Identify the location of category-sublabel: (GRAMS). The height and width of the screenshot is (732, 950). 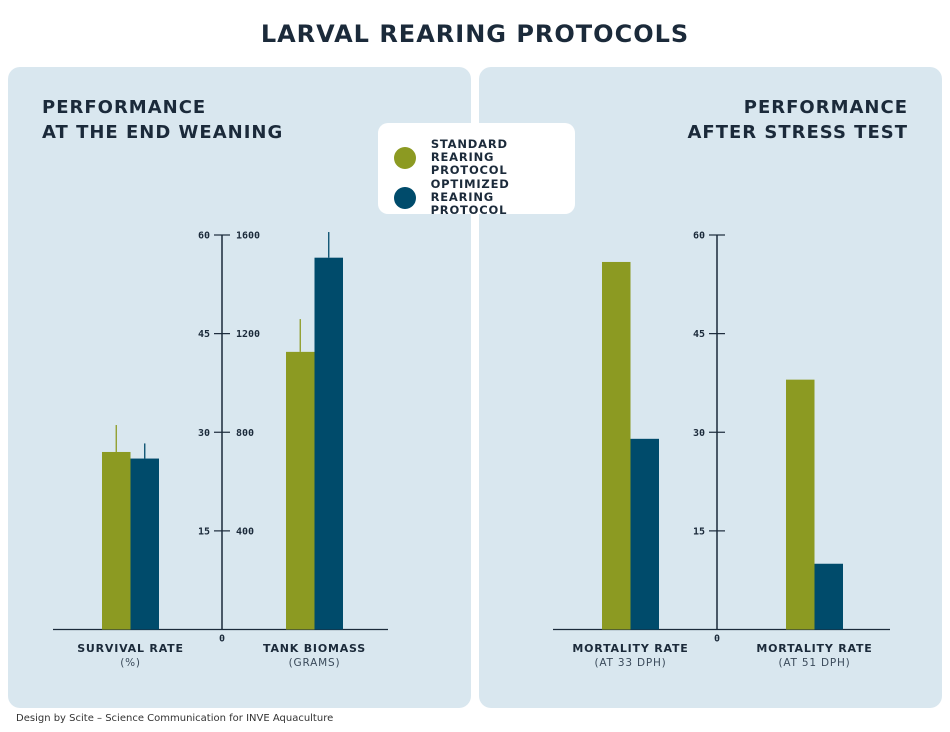
(315, 663).